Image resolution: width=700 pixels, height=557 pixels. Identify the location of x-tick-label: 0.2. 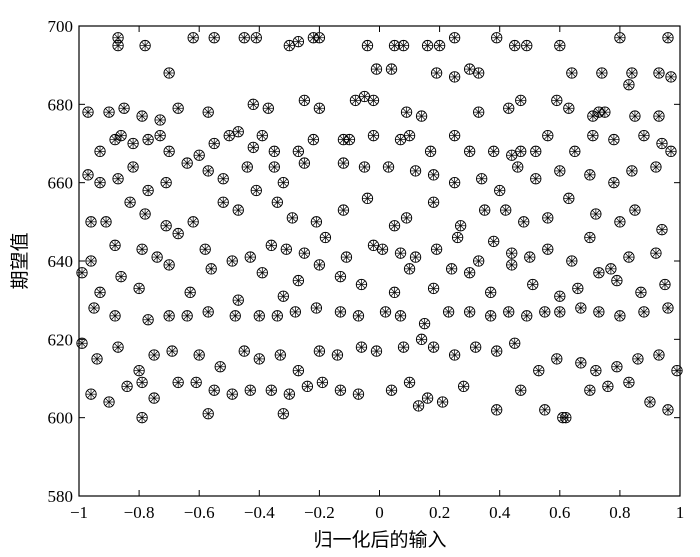
(439, 512).